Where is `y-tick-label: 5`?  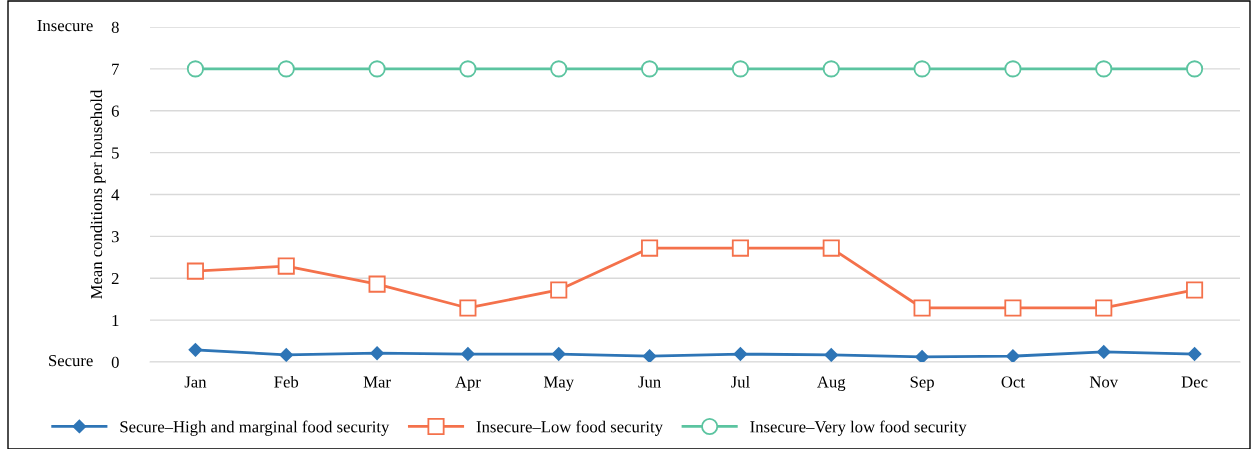
y-tick-label: 5 is located at coordinates (115, 153).